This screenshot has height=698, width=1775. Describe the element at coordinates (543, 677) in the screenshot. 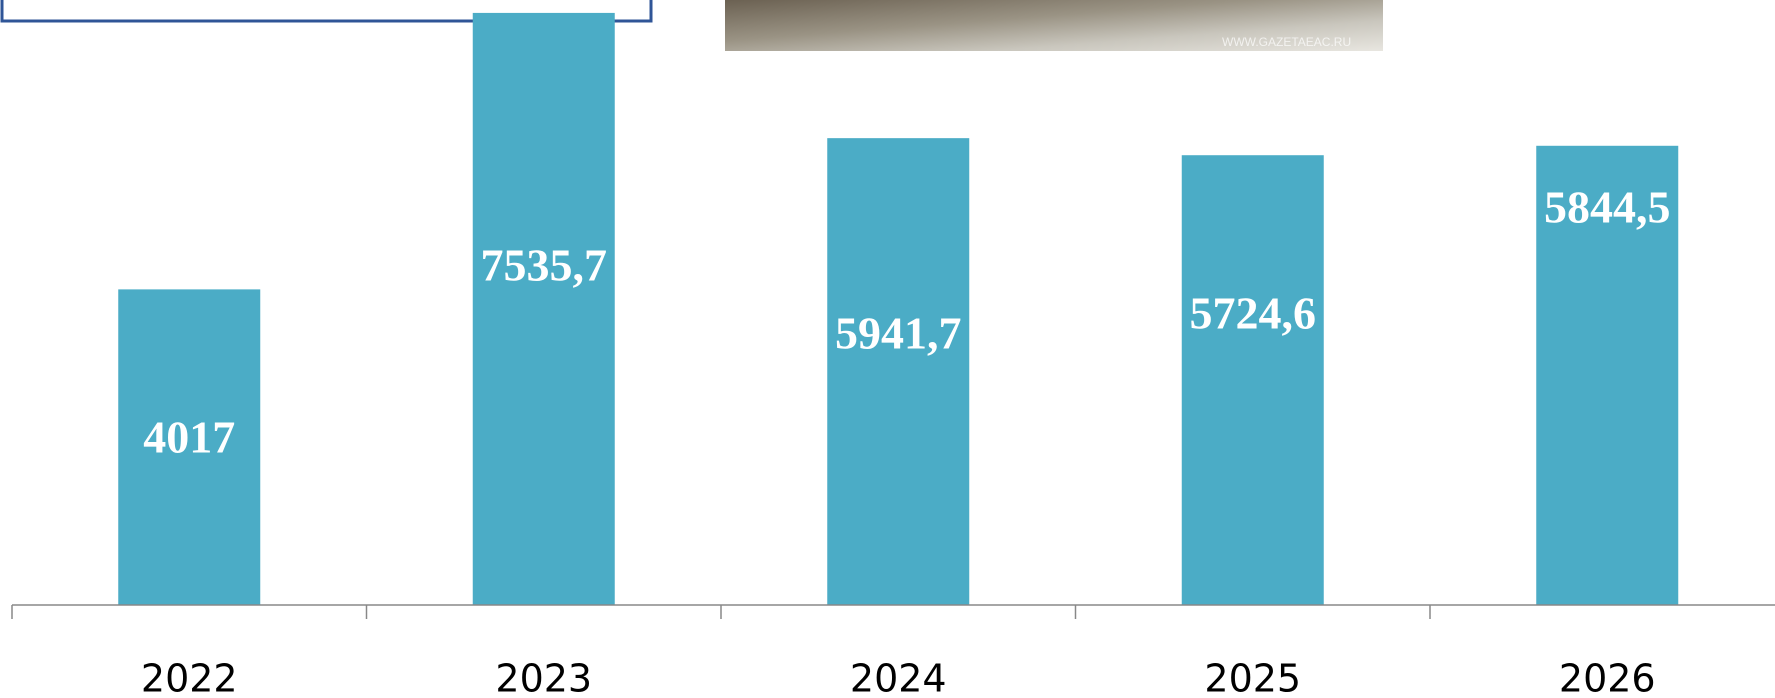

I see `x-tick-label: 2023` at that location.